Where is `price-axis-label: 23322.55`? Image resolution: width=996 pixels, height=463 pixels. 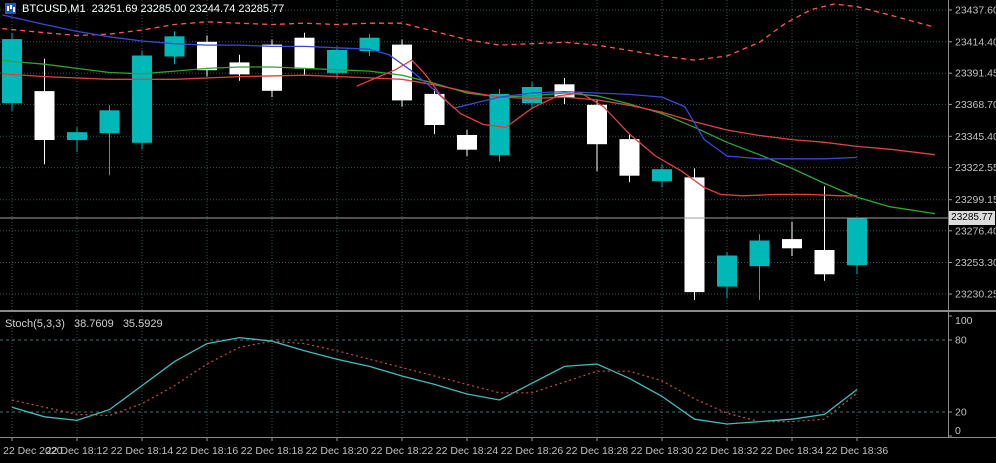
price-axis-label: 23322.55 is located at coordinates (975, 168).